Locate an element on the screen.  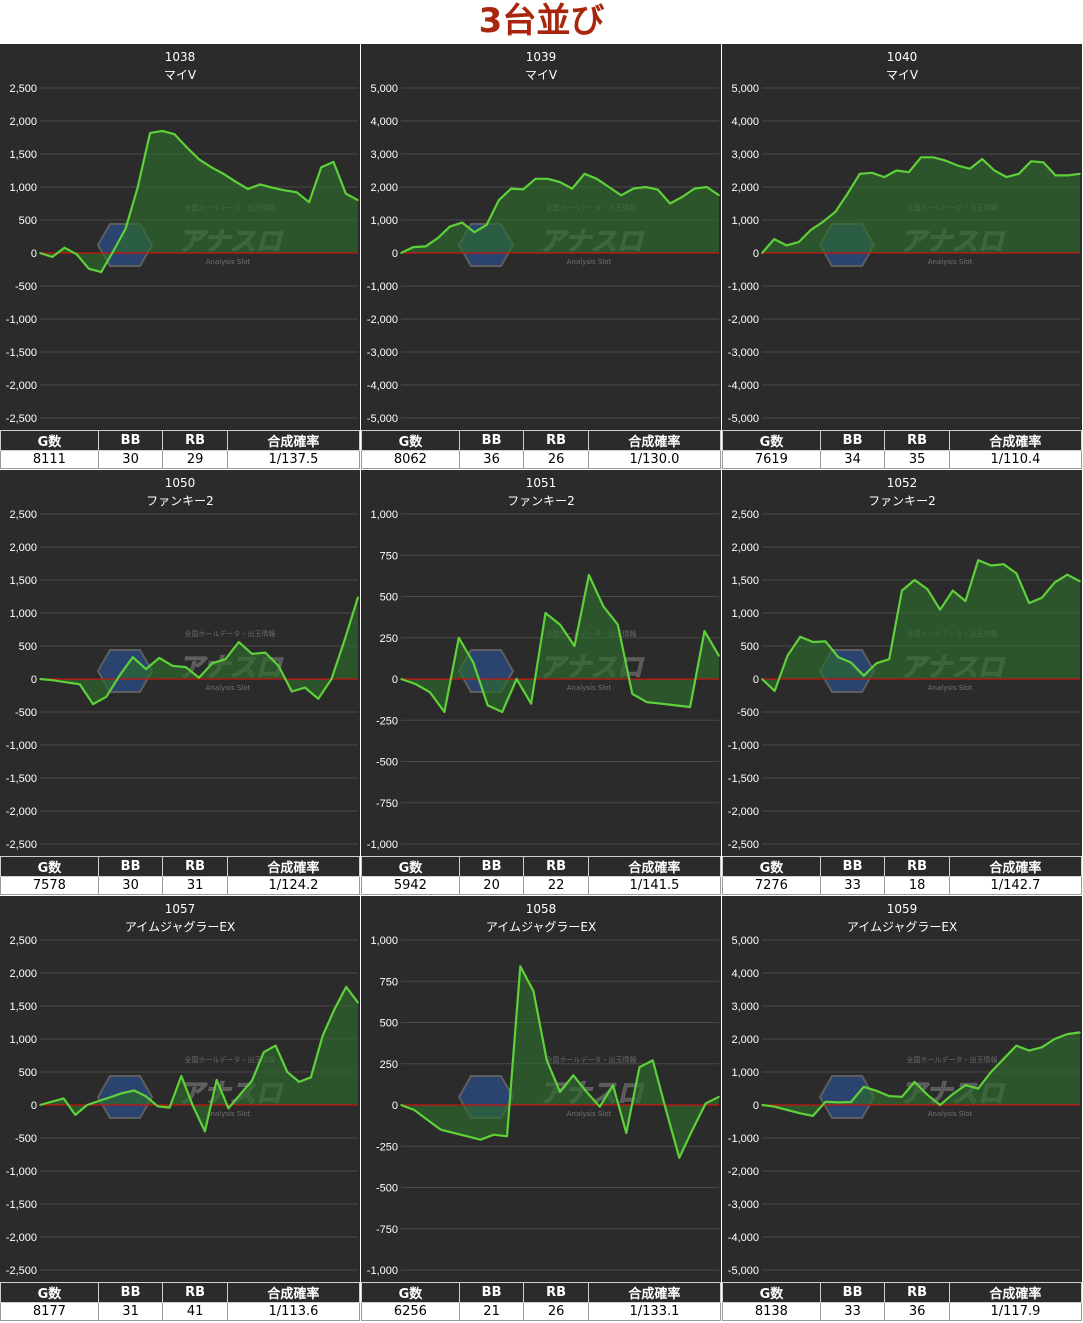
bb-value: 31 is located at coordinates (130, 1311).